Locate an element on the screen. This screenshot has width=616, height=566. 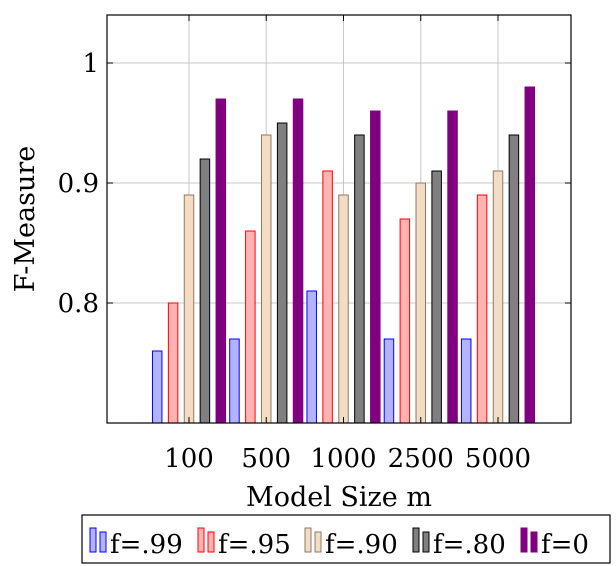
bar-f=.80-5000 is located at coordinates (514, 279).